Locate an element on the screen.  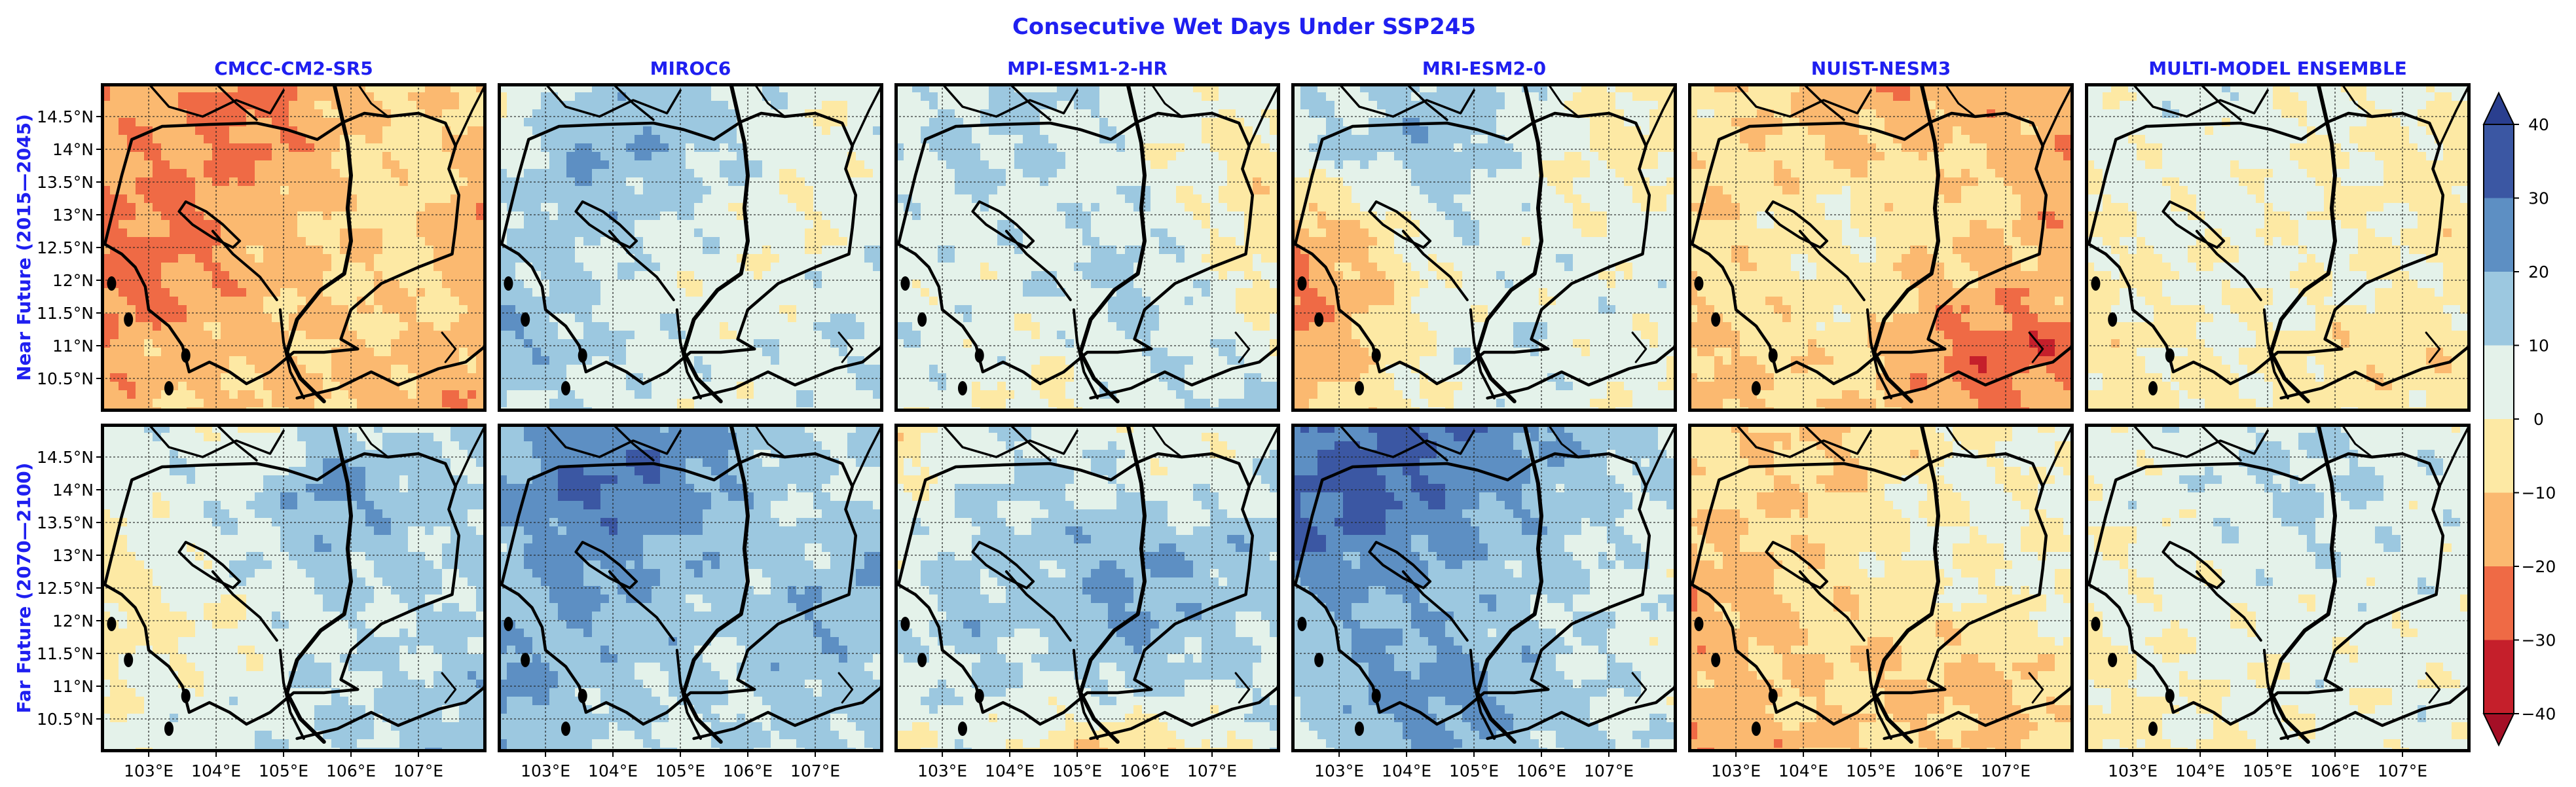
colorbar-tick-label: 40 is located at coordinates (2538, 124).